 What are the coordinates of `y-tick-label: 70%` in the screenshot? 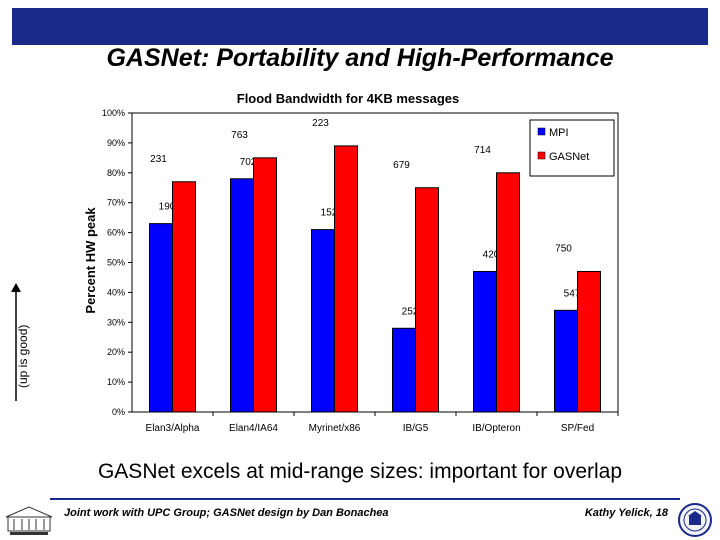 It's located at (116, 203).